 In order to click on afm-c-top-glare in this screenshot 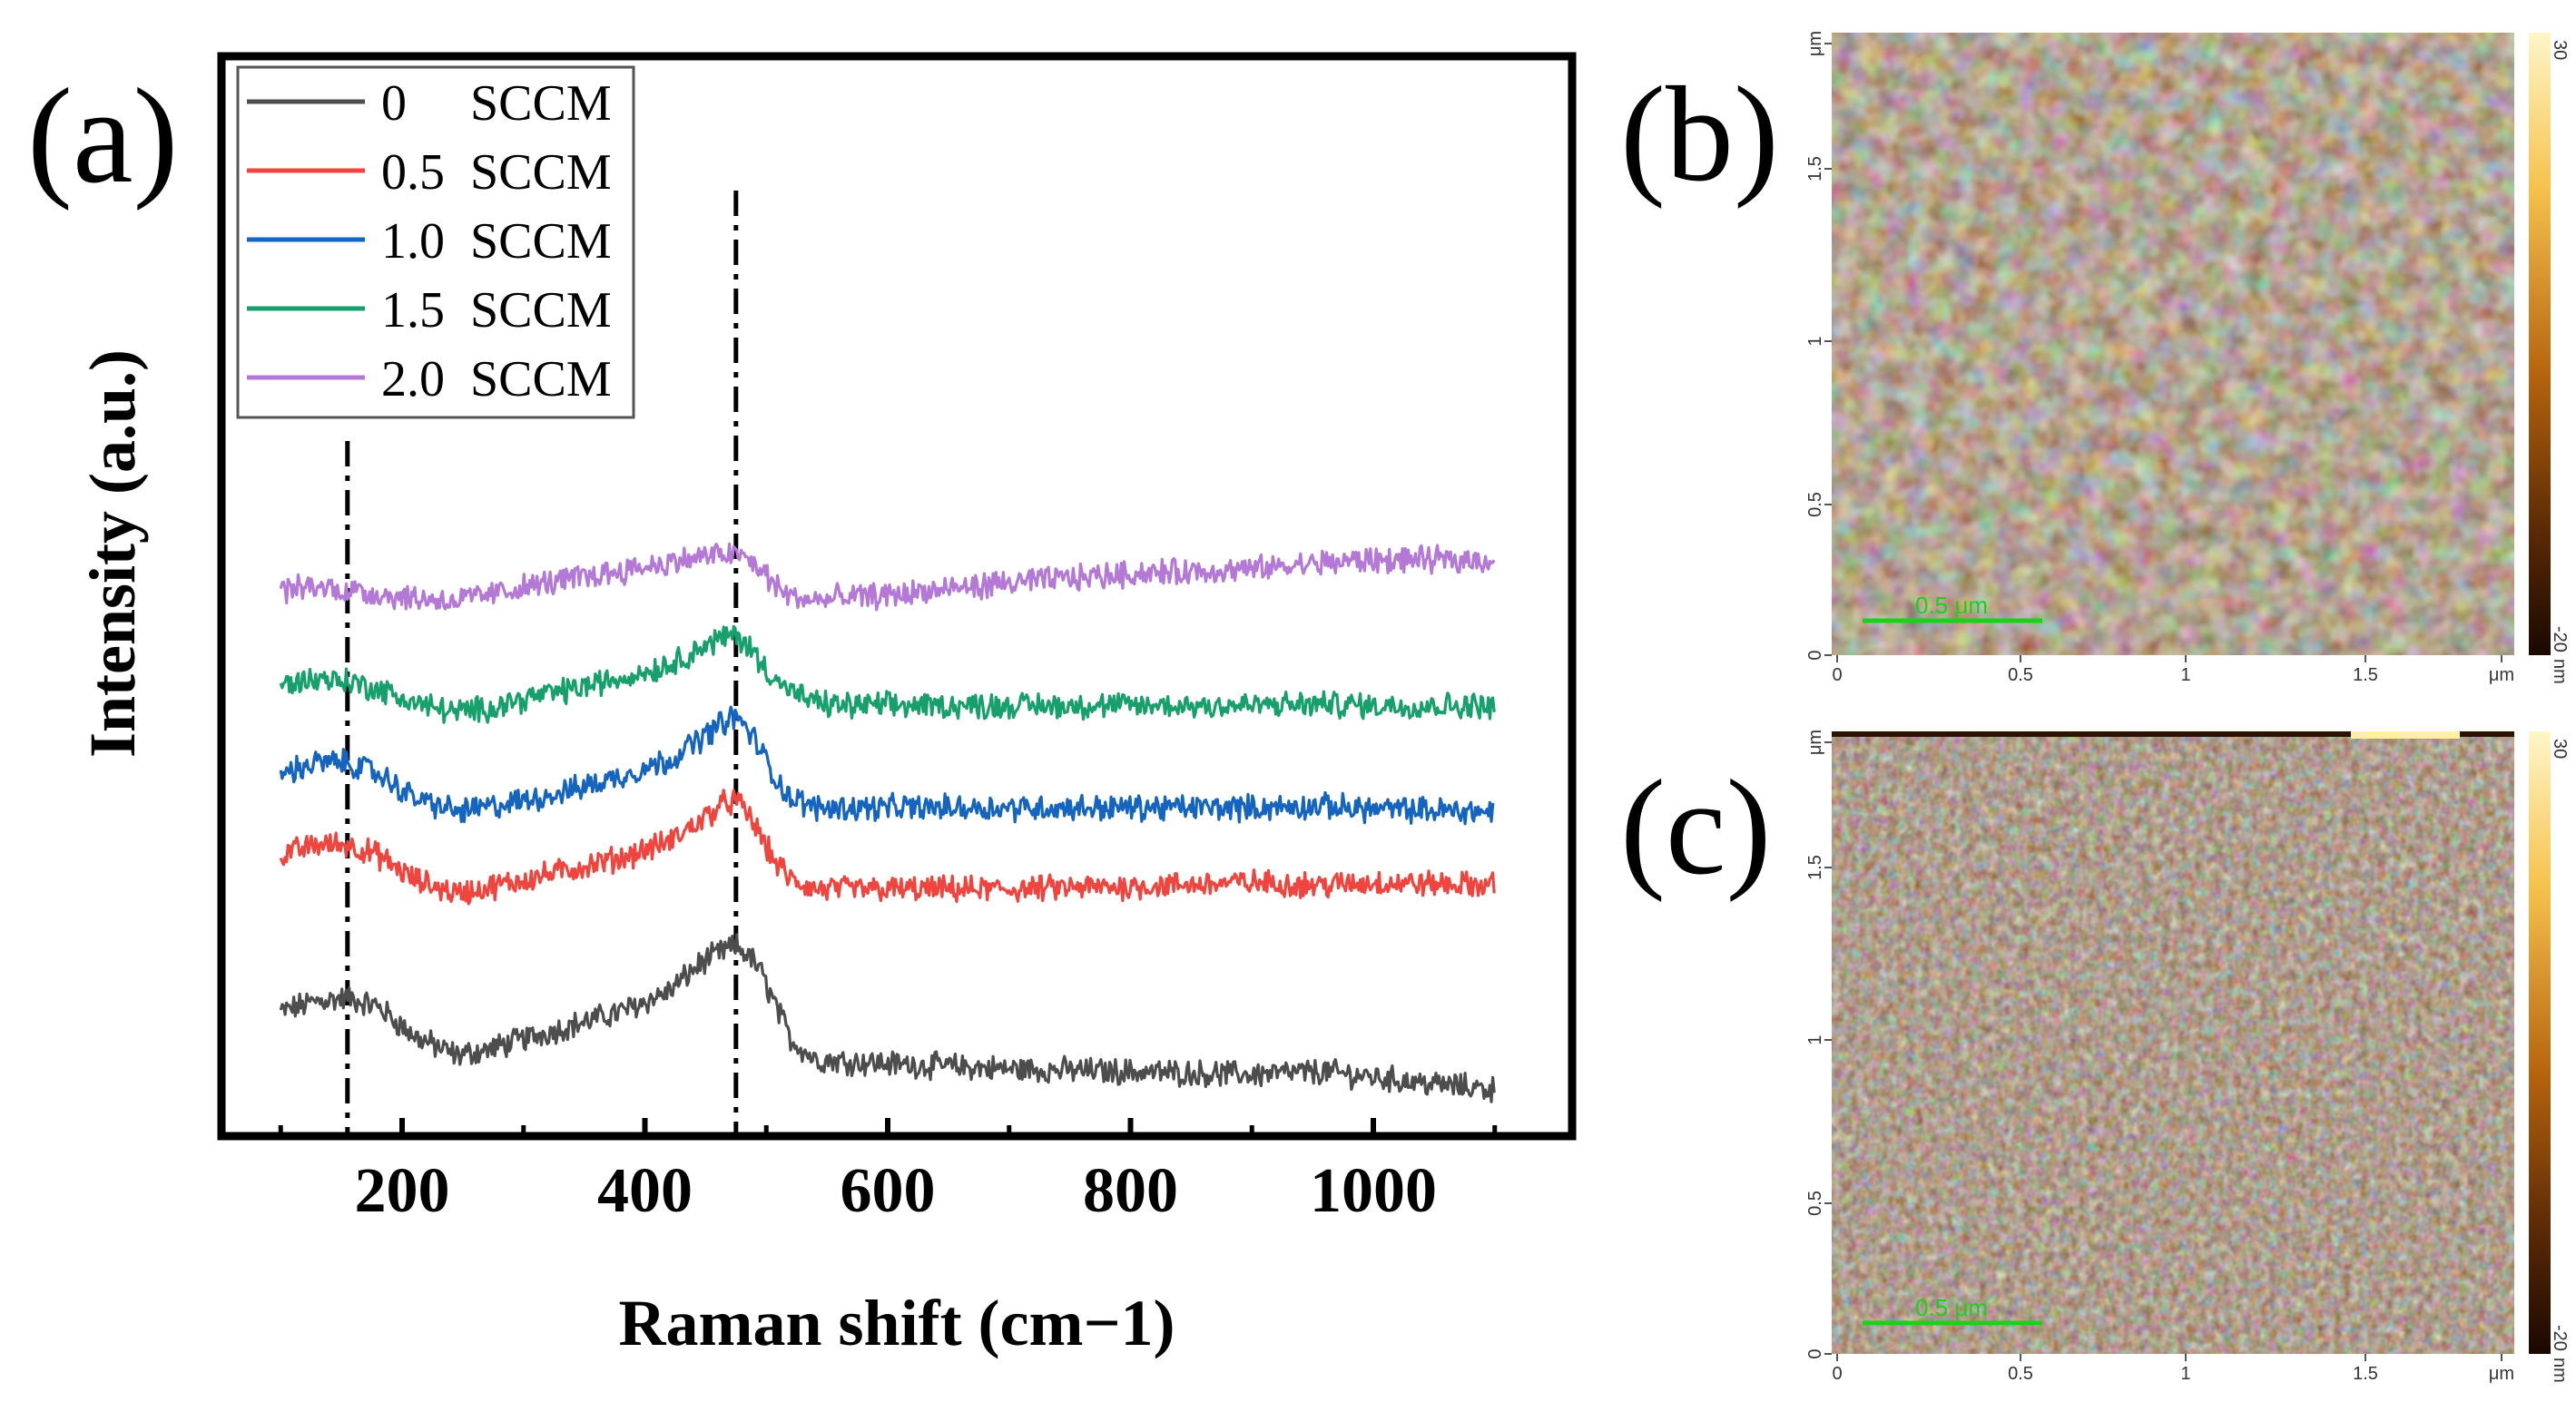, I will do `click(2405, 735)`.